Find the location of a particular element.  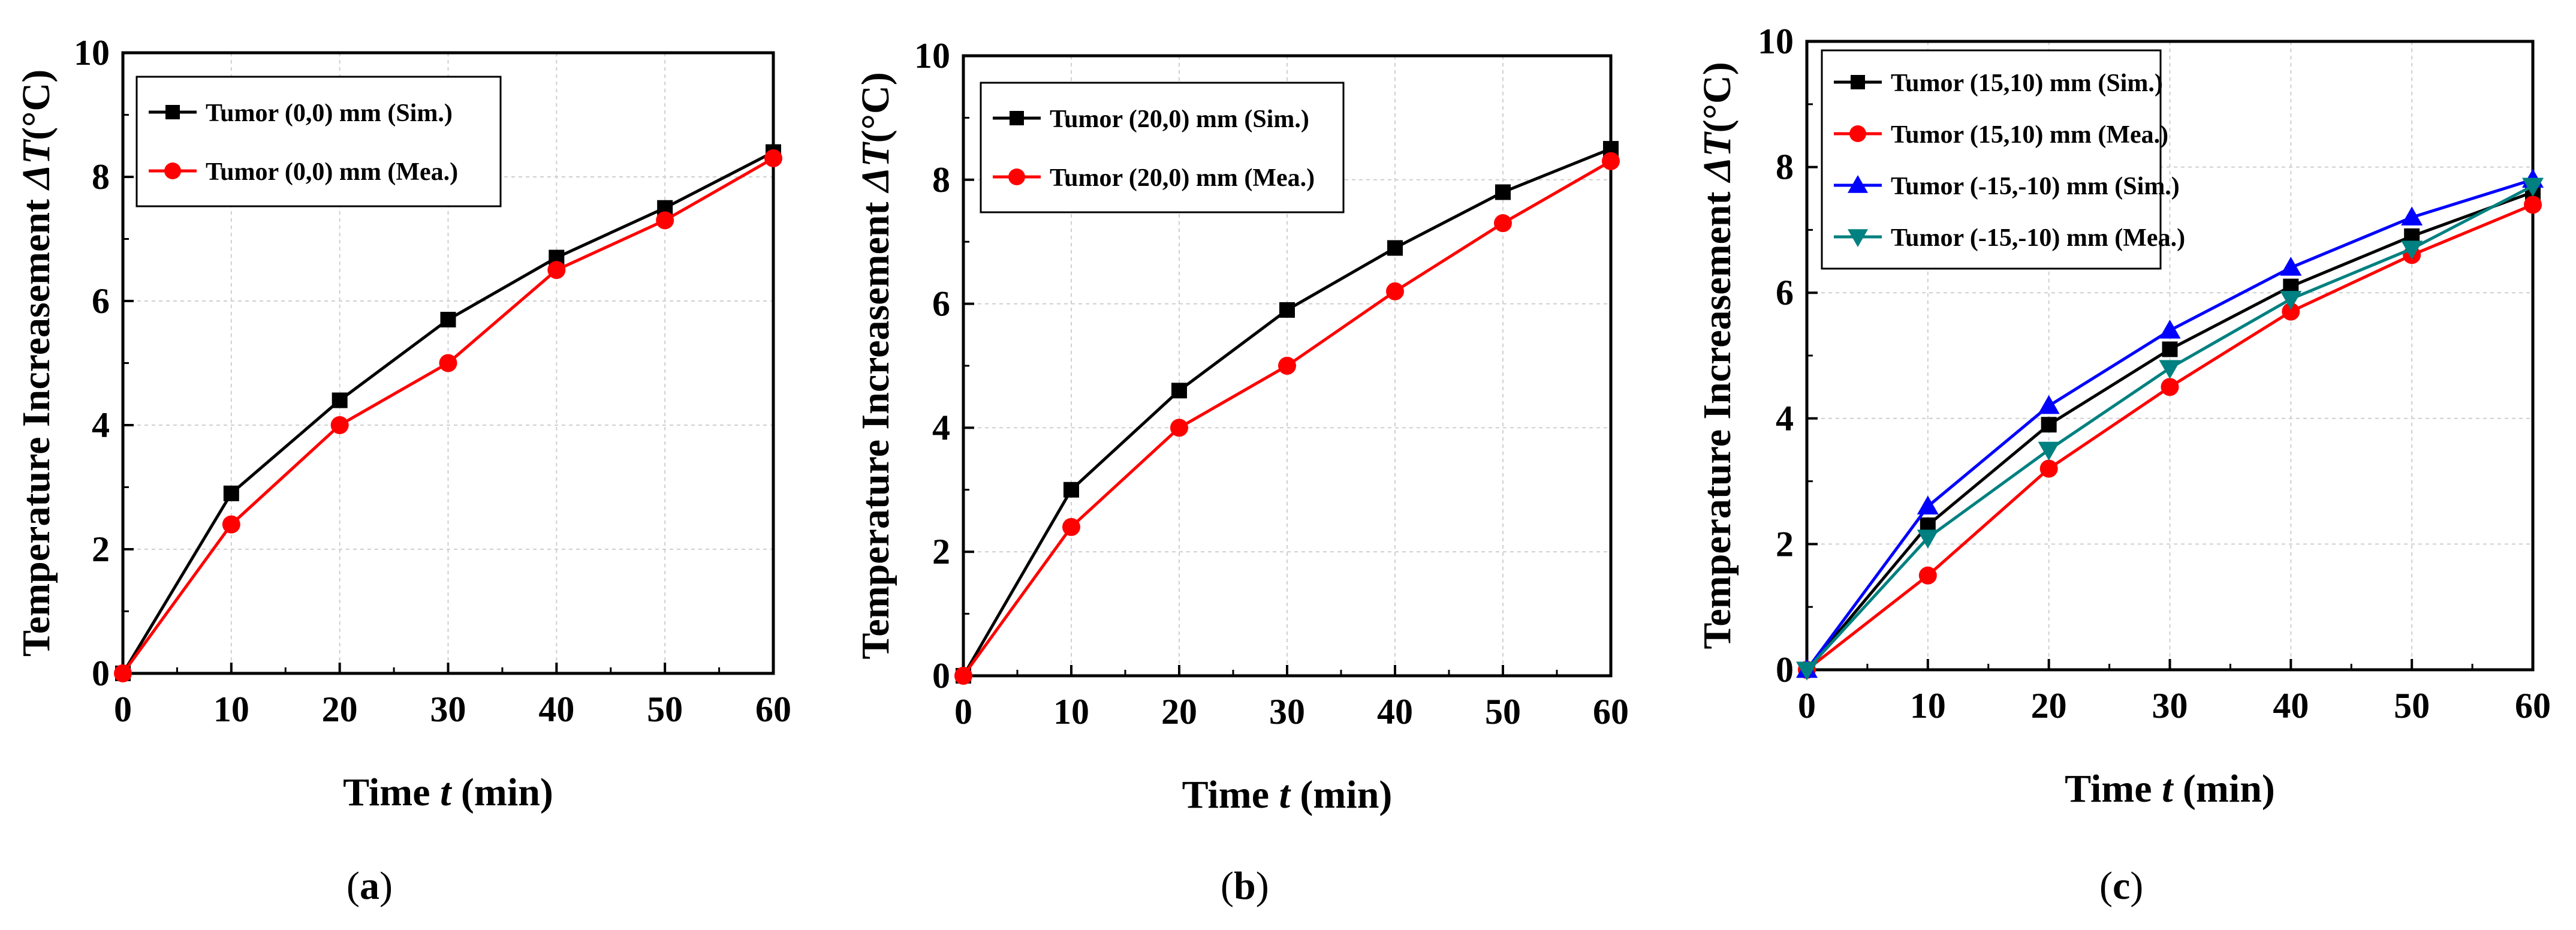

c-legend-label-1: Tumor (15,10) mm (Mea.) is located at coordinates (2030, 135).